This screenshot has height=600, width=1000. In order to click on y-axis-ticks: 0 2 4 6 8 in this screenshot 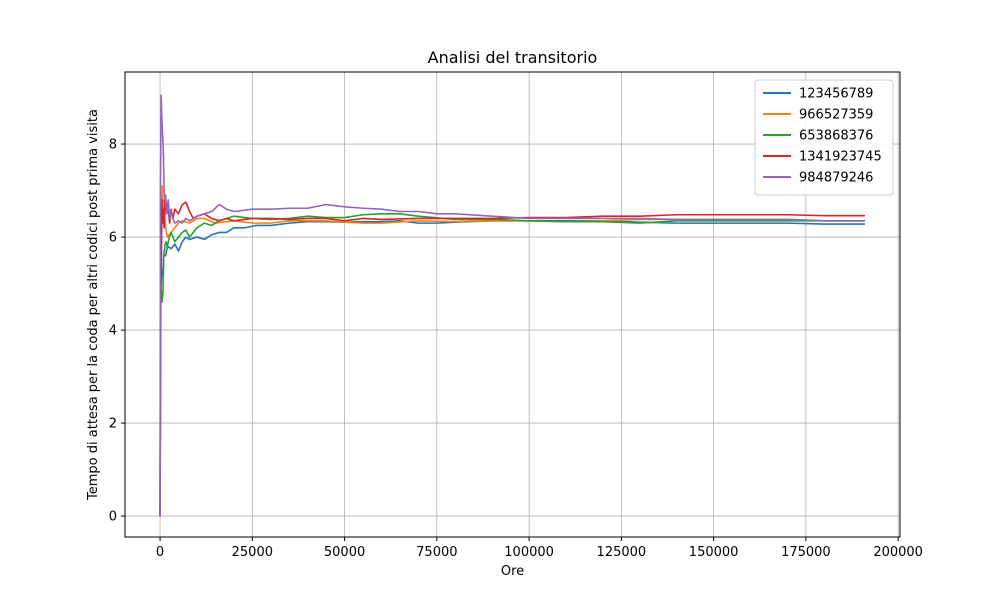, I will do `click(117, 331)`.